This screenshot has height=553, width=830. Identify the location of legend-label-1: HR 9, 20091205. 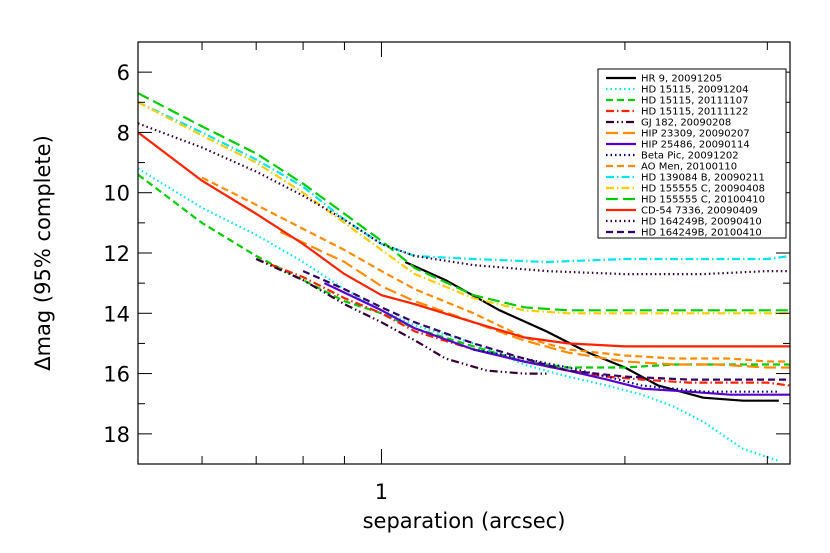
(681, 79).